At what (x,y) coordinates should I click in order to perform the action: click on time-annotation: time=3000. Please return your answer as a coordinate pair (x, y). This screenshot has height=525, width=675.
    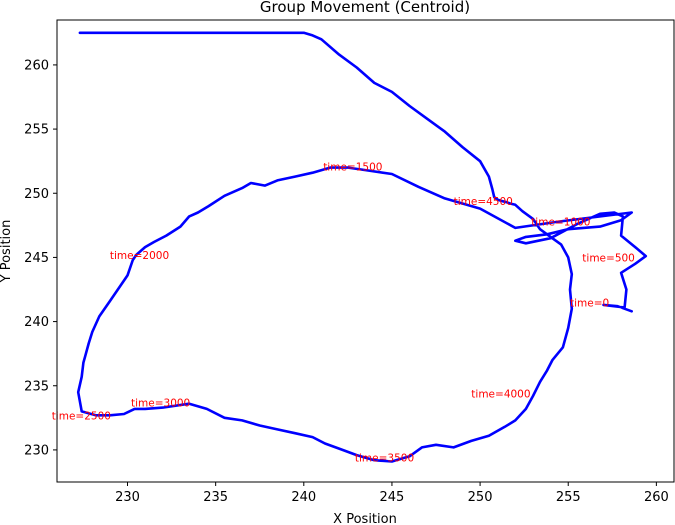
    Looking at the image, I should click on (160, 403).